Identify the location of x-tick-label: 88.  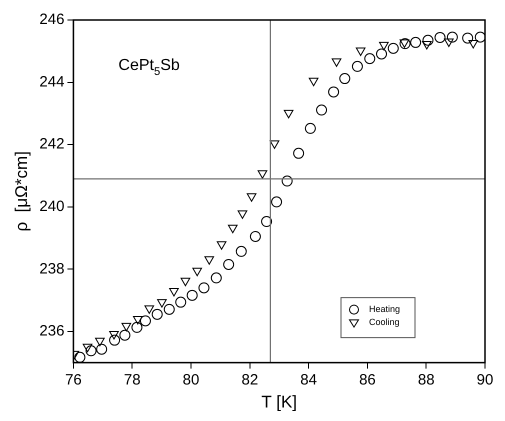
(426, 380).